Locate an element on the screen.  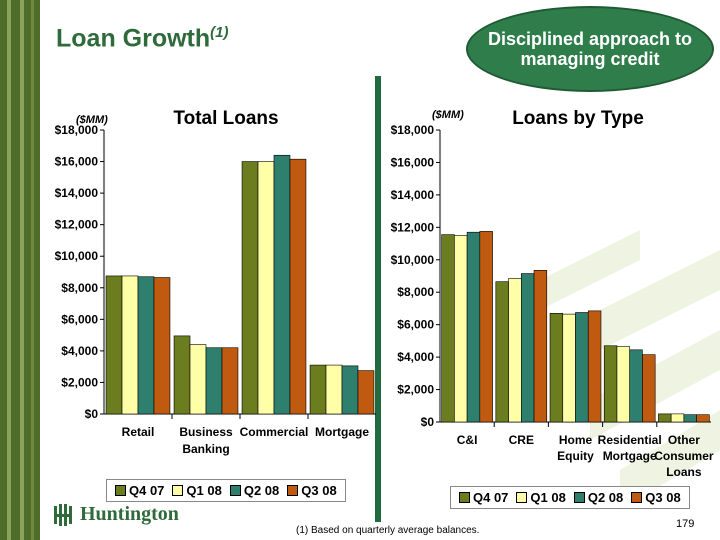
title-footnote-marker: (1) is located at coordinates (219, 32).